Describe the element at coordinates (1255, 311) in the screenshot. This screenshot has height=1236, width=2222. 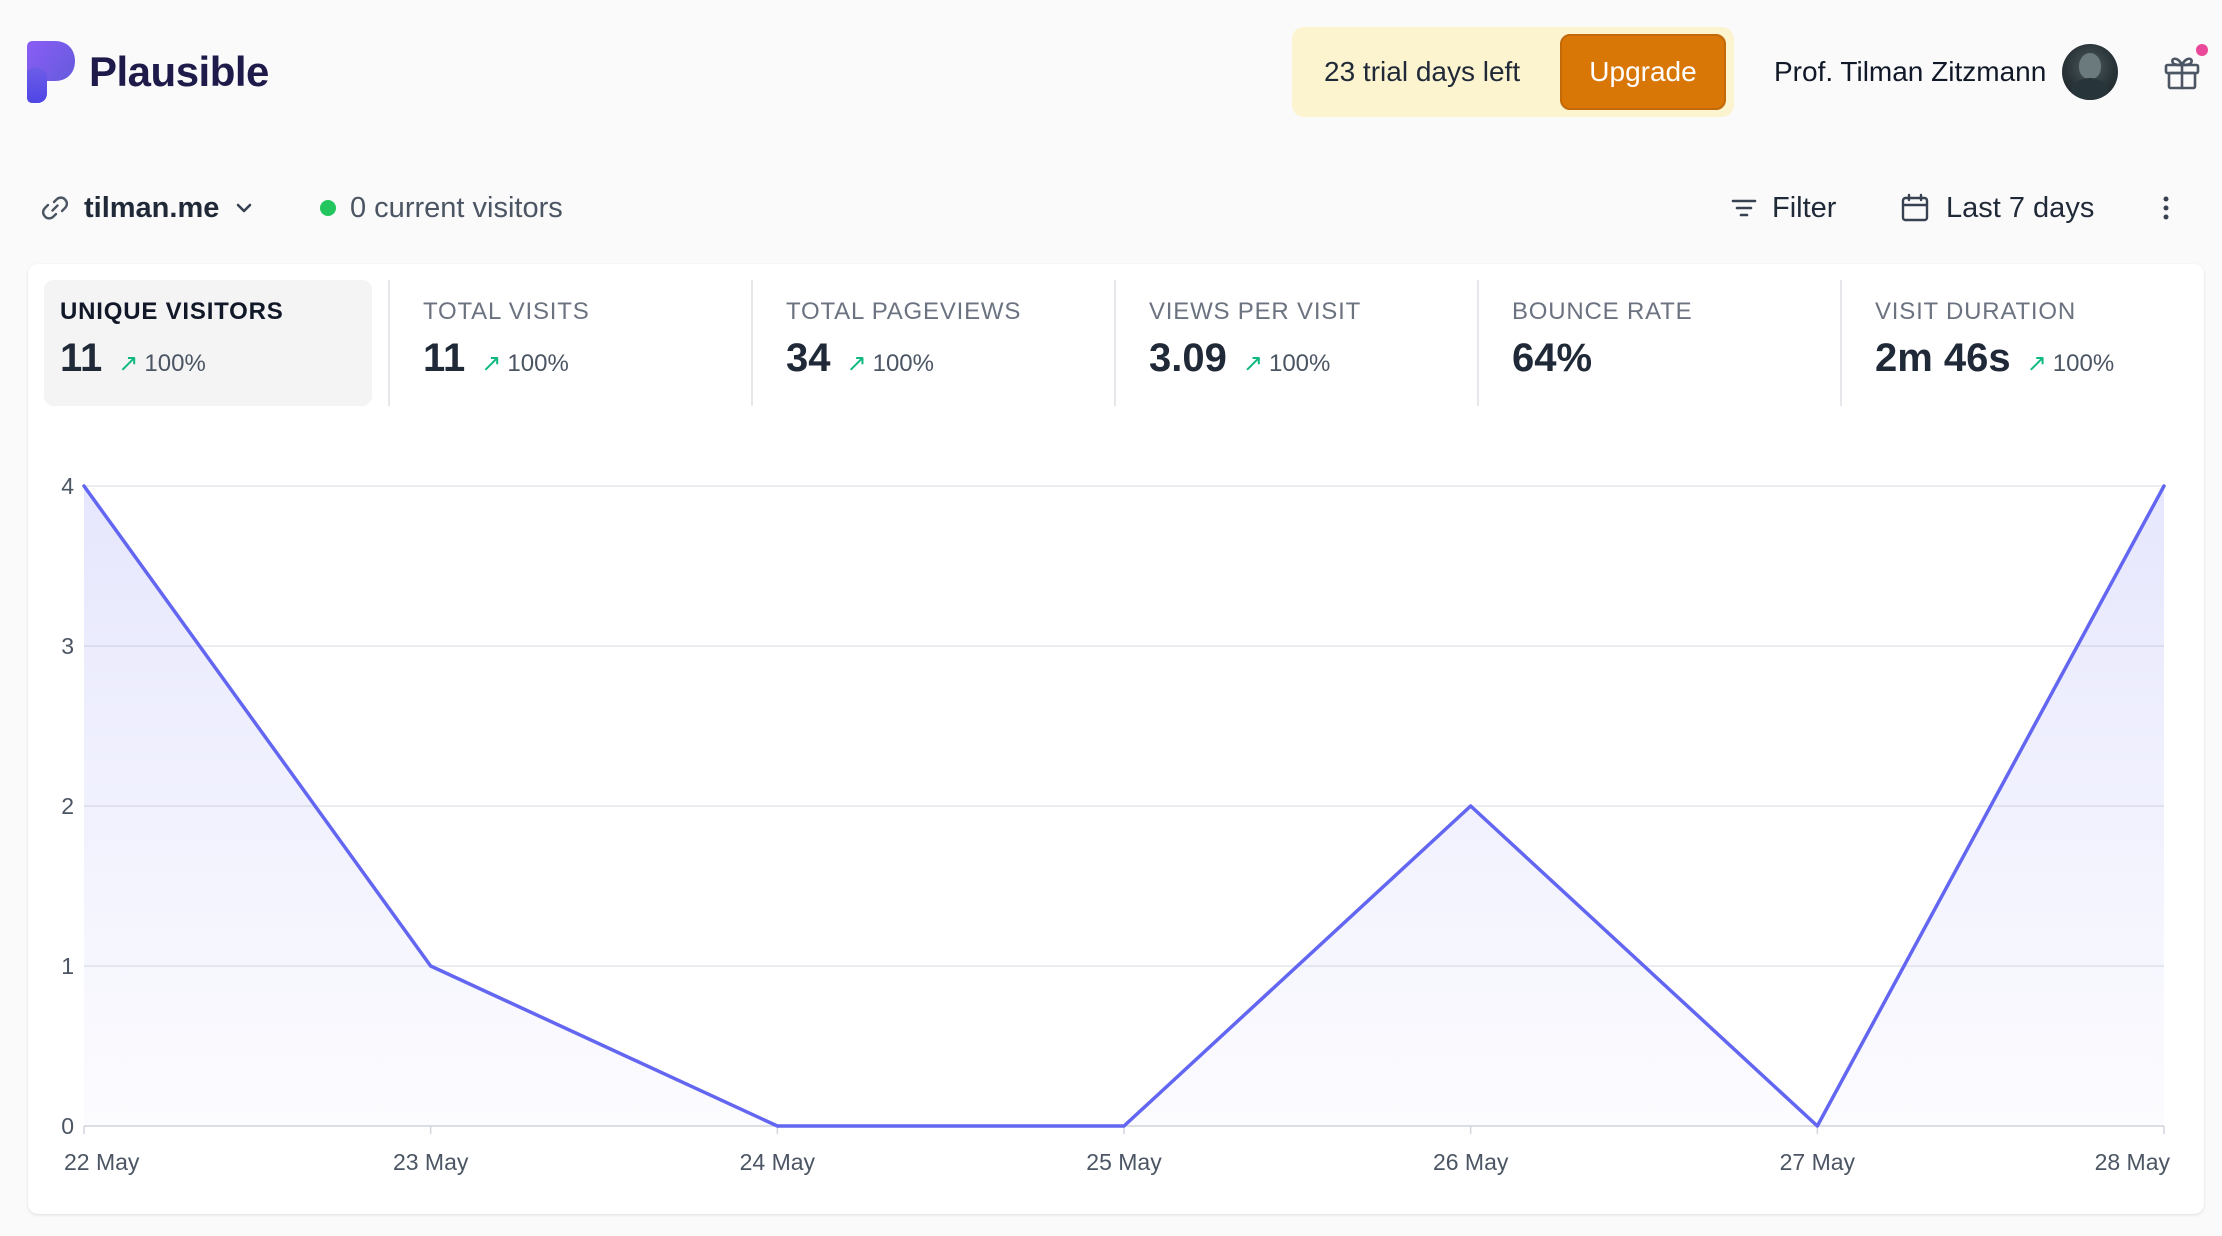
I see `stat-label: VIEWS PER VISIT` at that location.